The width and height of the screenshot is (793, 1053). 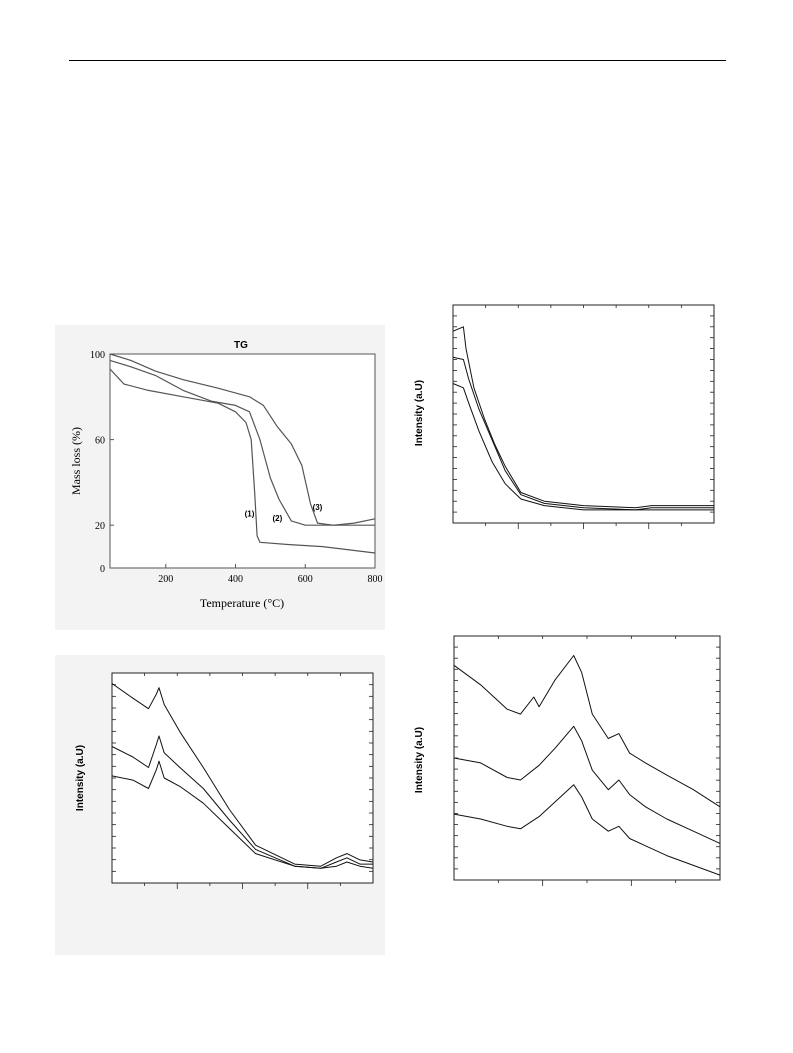 What do you see at coordinates (76, 461) in the screenshot?
I see `y-axis-label: Mass loss (%)` at bounding box center [76, 461].